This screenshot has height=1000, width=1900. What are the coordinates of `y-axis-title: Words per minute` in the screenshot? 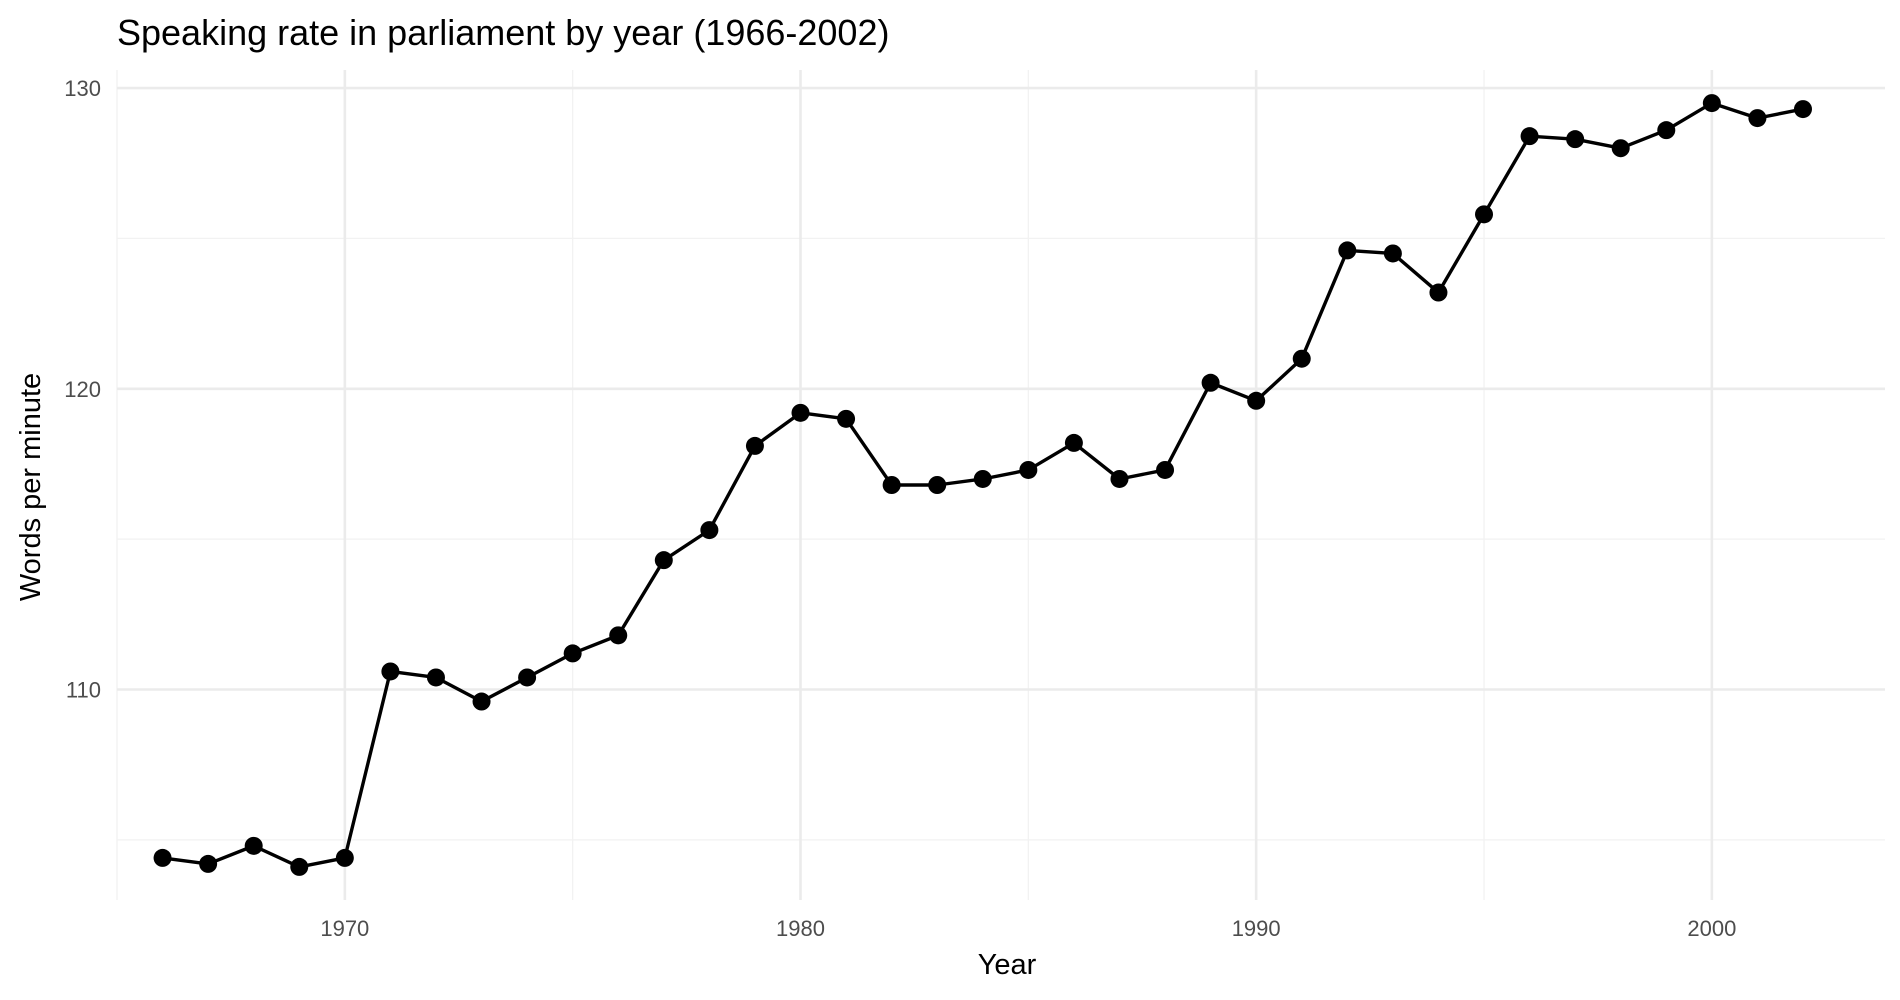 It's located at (31, 487).